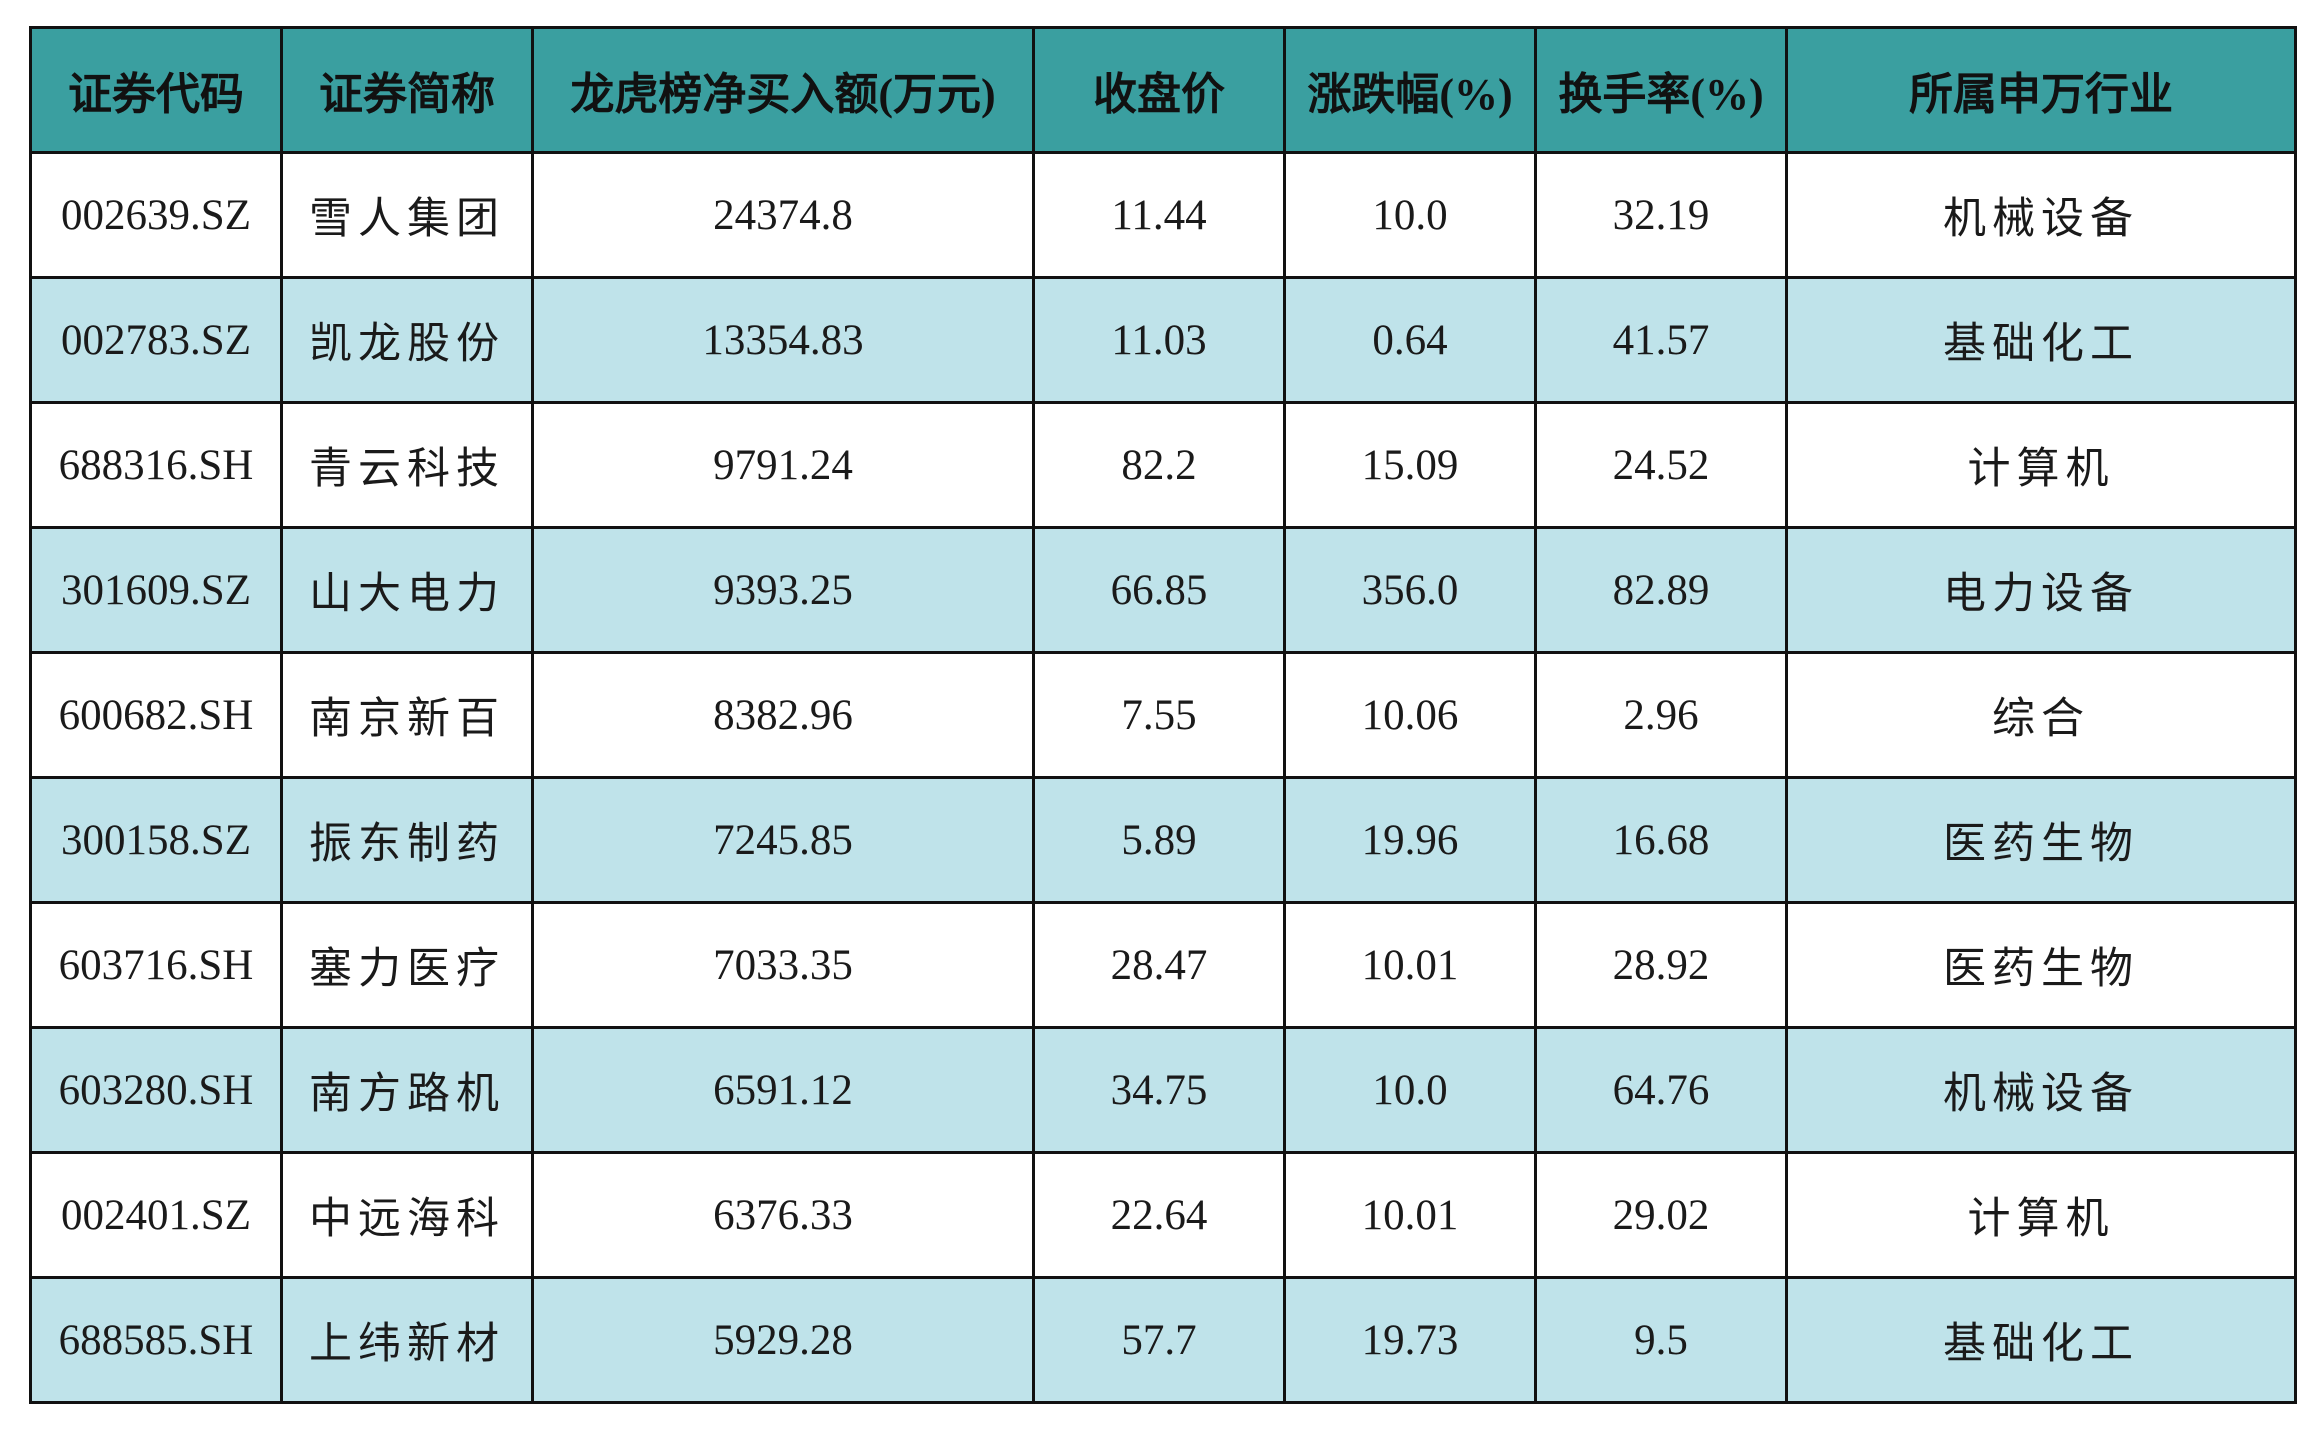 Image resolution: width=2319 pixels, height=1434 pixels. Describe the element at coordinates (1159, 1340) in the screenshot. I see `cell-close-price: 57.7` at that location.